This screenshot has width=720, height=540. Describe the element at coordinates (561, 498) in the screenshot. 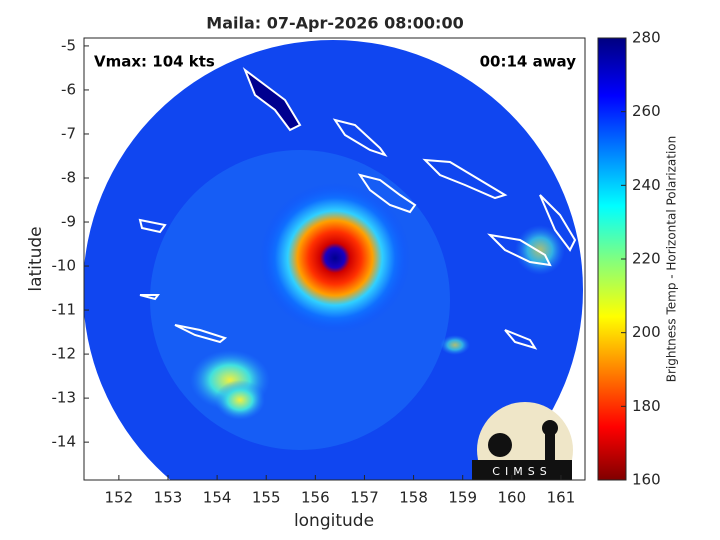

I see `x-tick-label: 161` at that location.